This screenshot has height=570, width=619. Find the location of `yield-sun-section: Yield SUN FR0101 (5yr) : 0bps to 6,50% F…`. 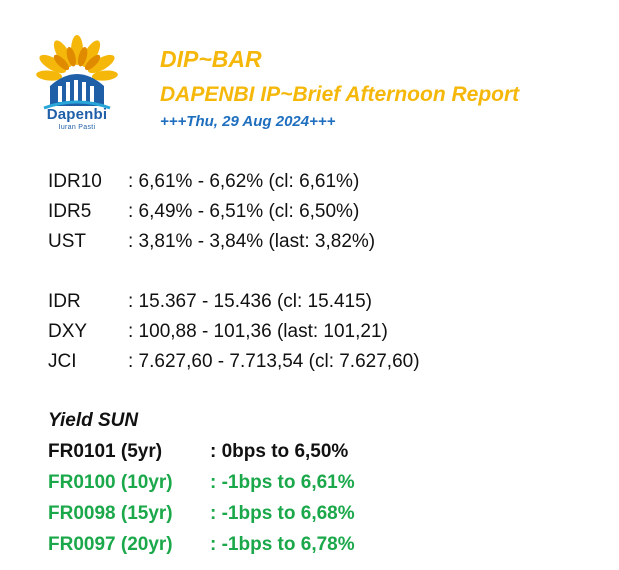

yield-sun-section: Yield SUN FR0101 (5yr) : 0bps to 6,50% F… is located at coordinates (201, 482).